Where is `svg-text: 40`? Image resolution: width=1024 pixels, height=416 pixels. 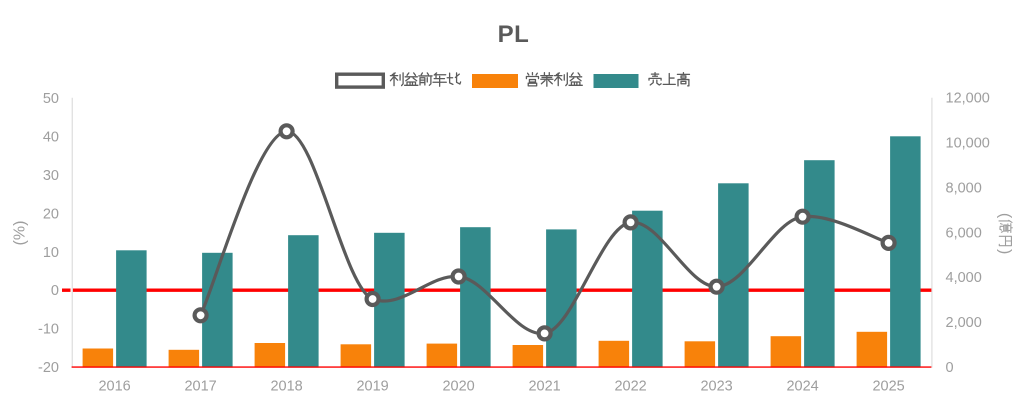 svg-text: 40 is located at coordinates (51, 138).